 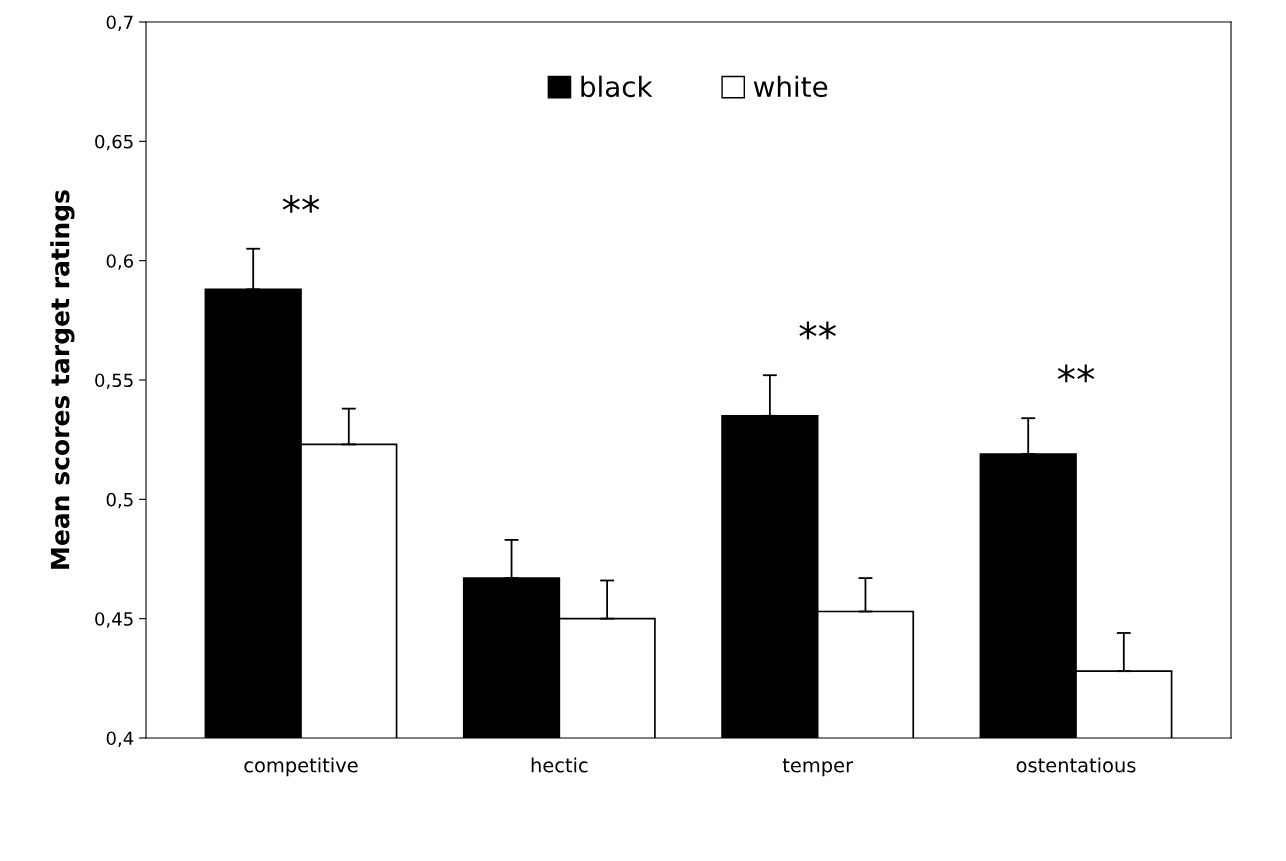 What do you see at coordinates (114, 620) in the screenshot?
I see `y-tick-label: 0,45` at bounding box center [114, 620].